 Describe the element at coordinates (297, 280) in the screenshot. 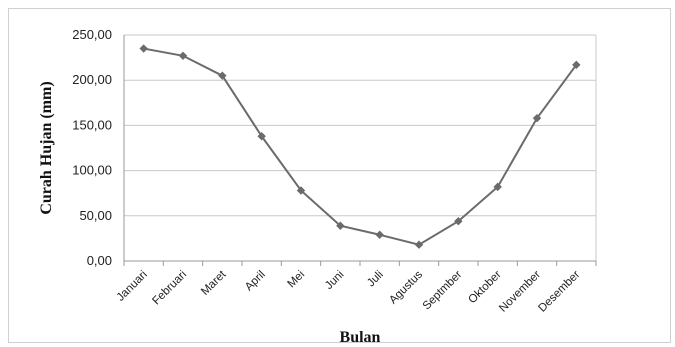

I see `x-tick-label: Mei` at that location.